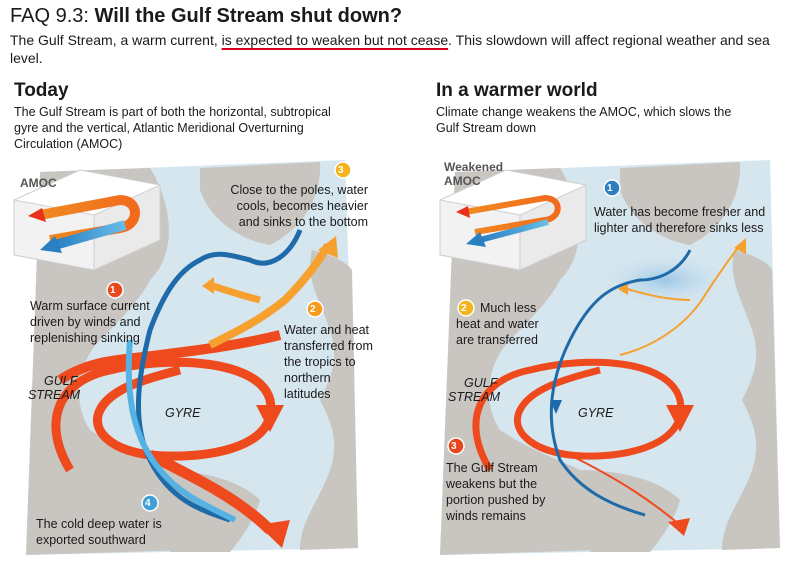  I want to click on warmer-gyre-arrowhead, so click(680, 418).